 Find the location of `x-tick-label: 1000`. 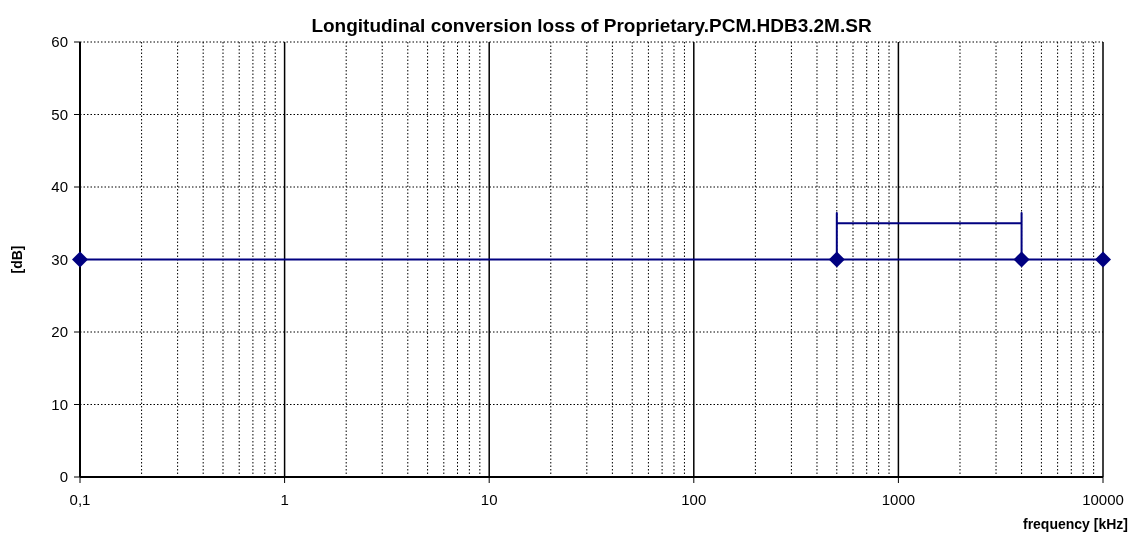

x-tick-label: 1000 is located at coordinates (898, 499).